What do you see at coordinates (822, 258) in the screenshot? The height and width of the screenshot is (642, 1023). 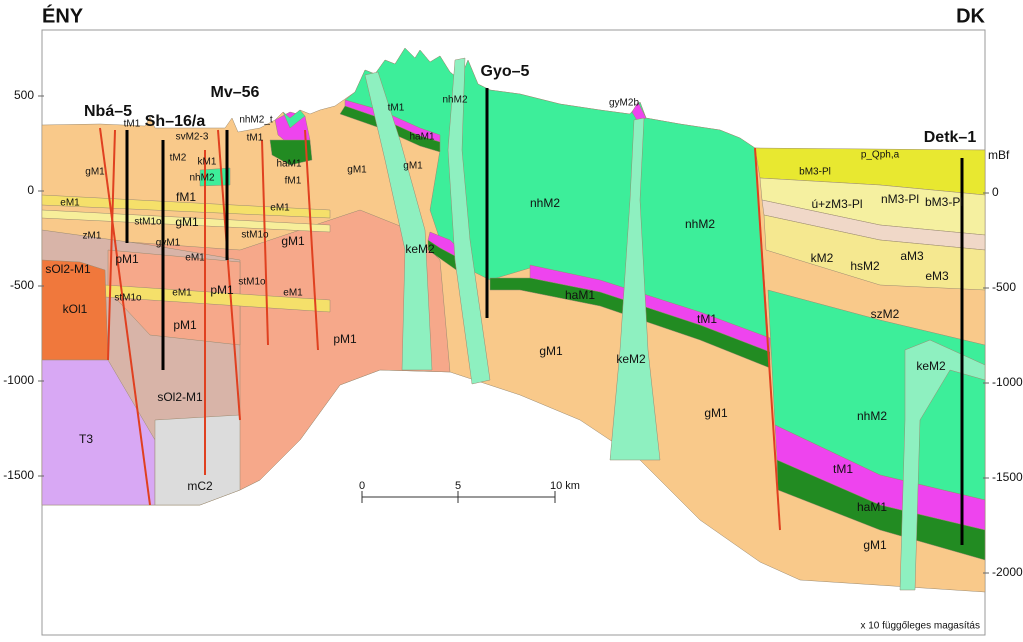 I see `unit-label: kM2` at bounding box center [822, 258].